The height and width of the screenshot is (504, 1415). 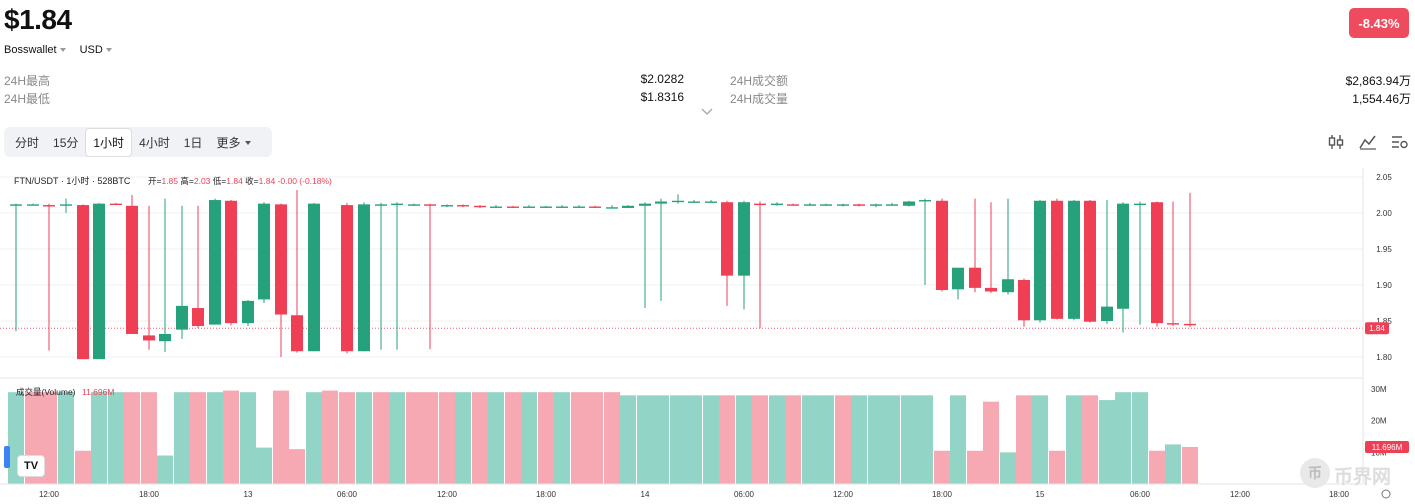 What do you see at coordinates (1387, 446) in the screenshot?
I see `volume-current-tag` at bounding box center [1387, 446].